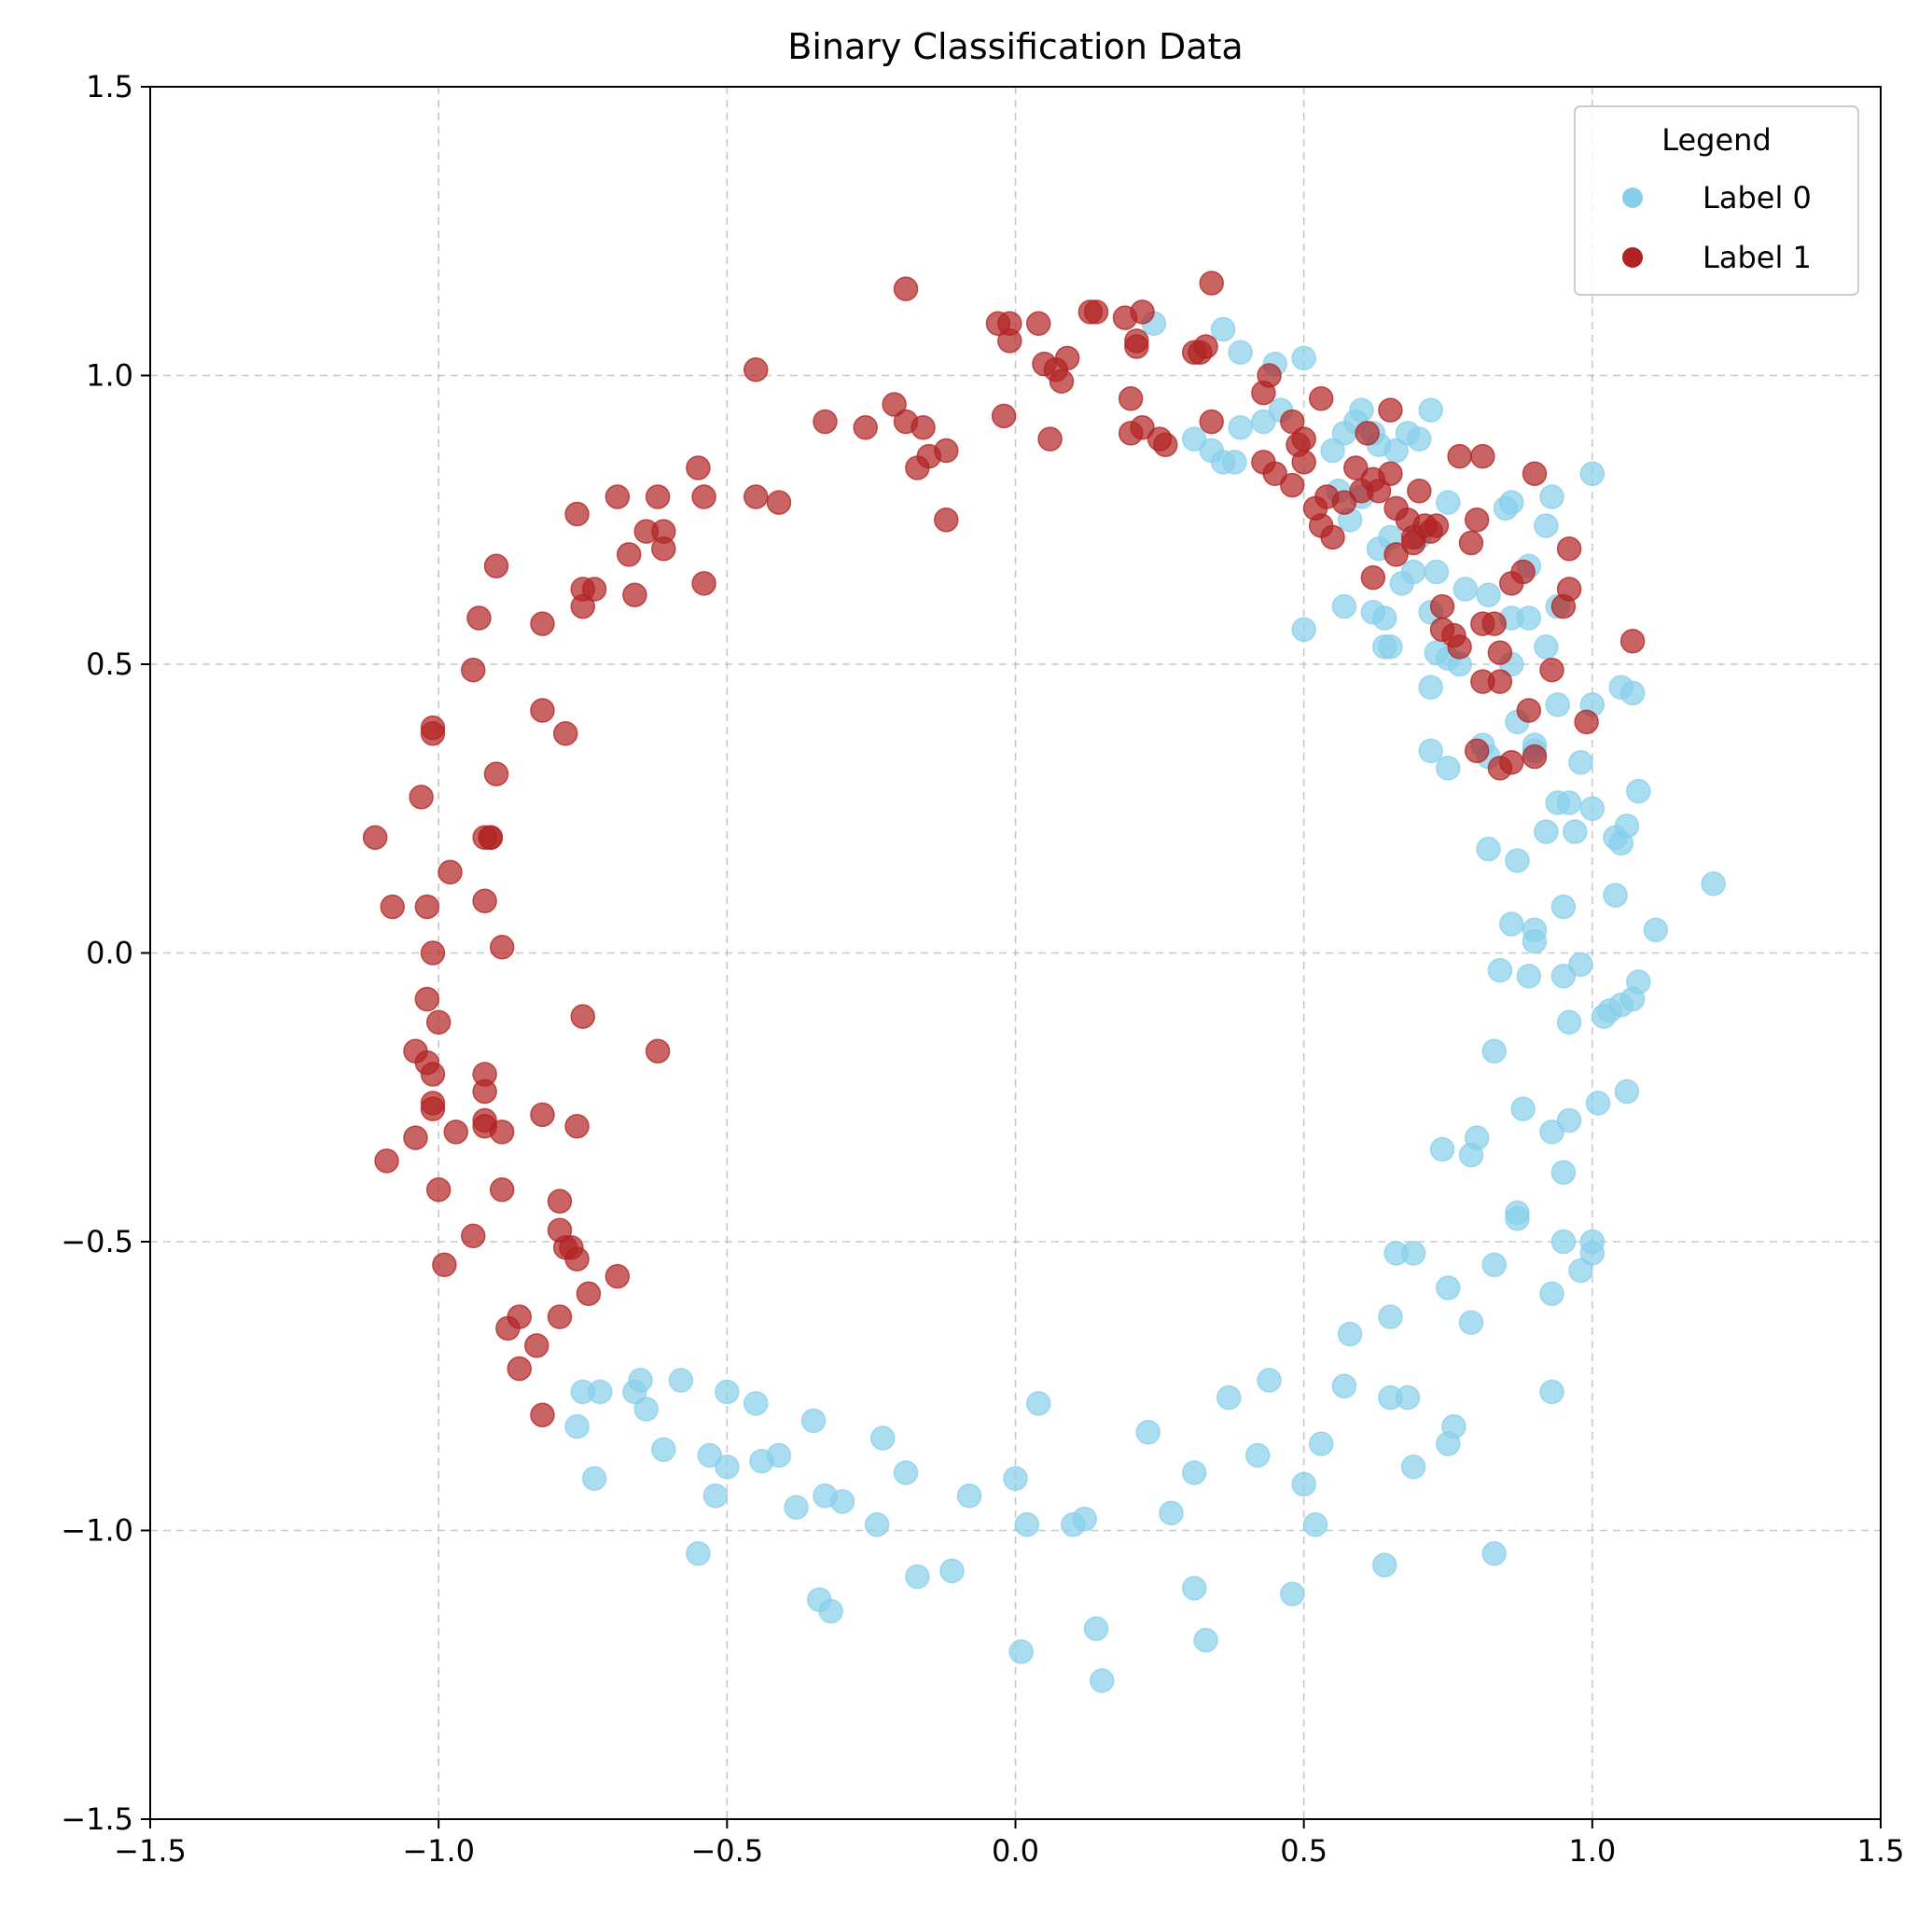 The image size is (1932, 1905). I want to click on x-tick-label: 0.0, so click(1016, 1851).